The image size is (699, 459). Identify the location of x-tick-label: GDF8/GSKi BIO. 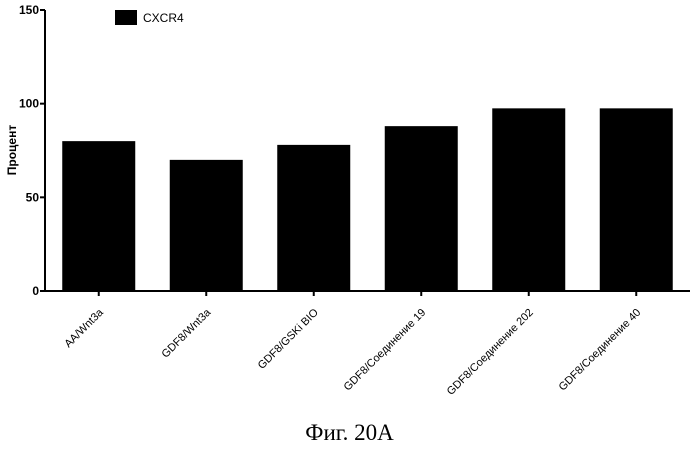
(288, 338).